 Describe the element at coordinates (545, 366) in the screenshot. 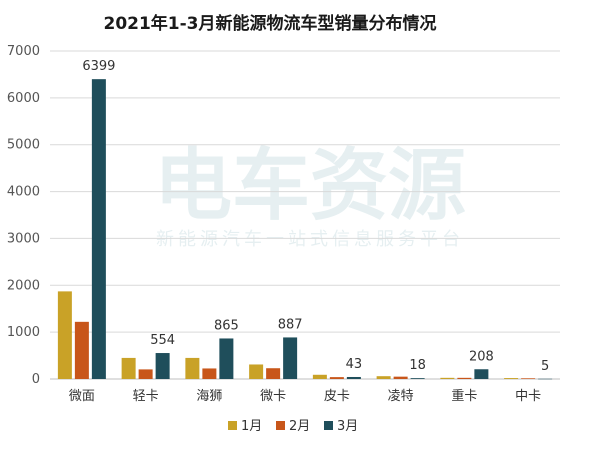

I see `data-label: 5` at that location.